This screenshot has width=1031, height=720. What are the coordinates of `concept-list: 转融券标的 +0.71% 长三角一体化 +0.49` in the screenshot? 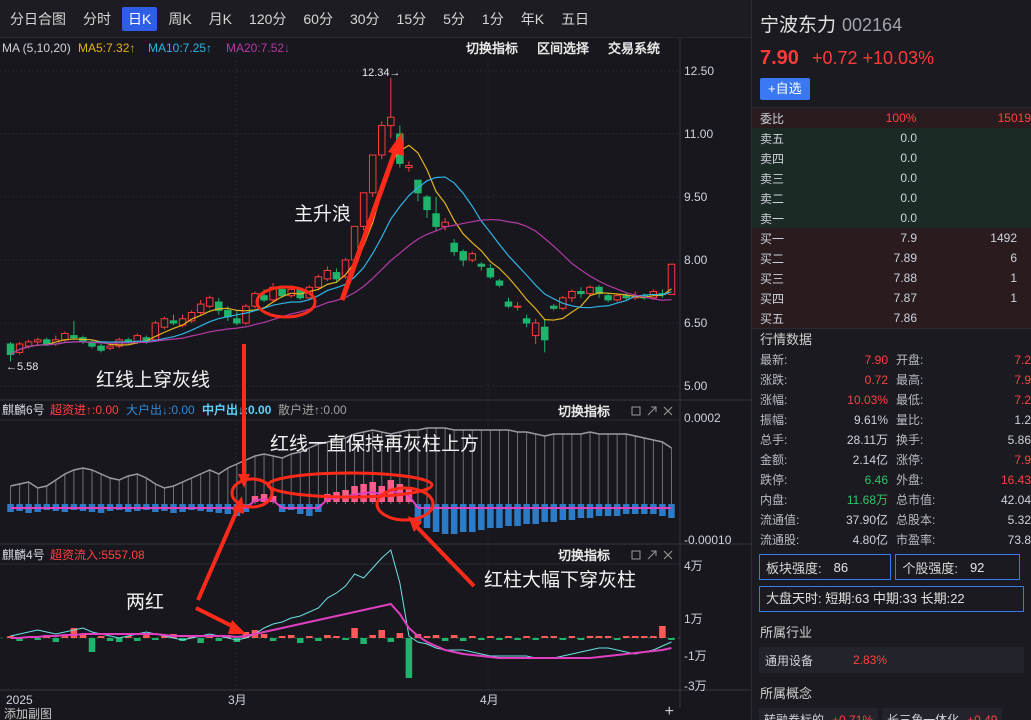 It's located at (891, 714).